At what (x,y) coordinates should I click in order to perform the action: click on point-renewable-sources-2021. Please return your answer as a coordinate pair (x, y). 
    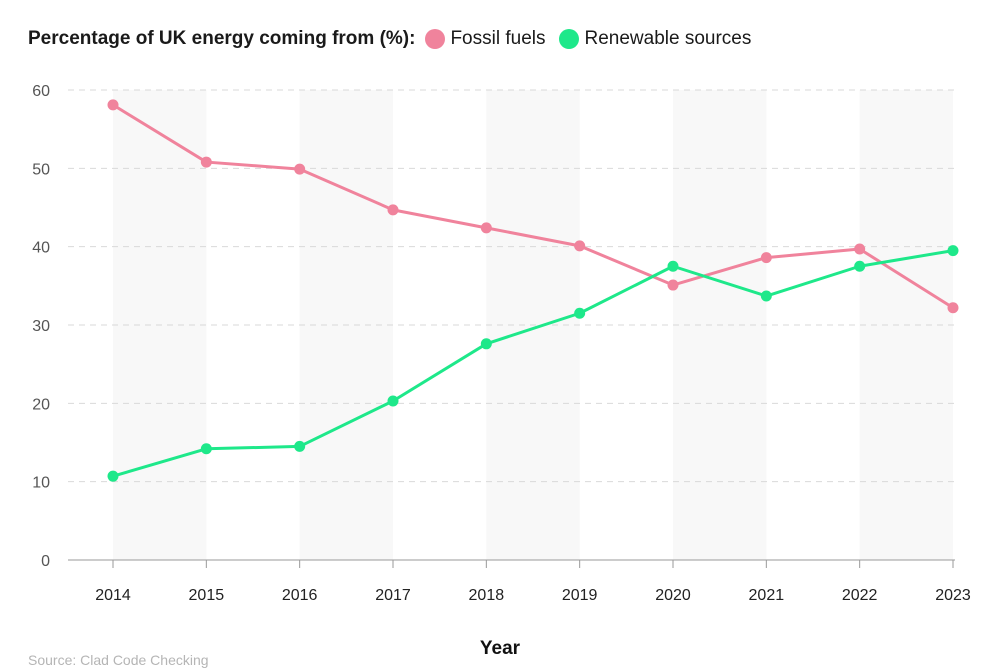
    Looking at the image, I should click on (766, 296).